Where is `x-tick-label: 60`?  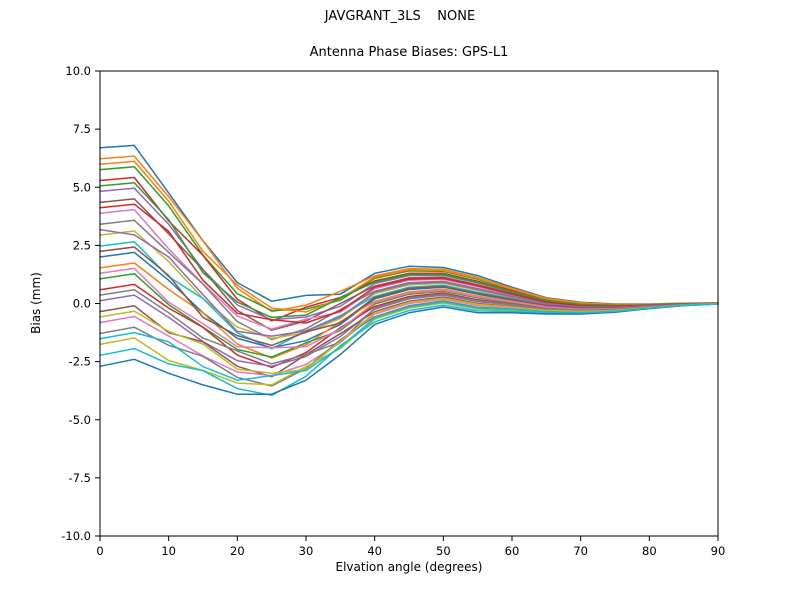 x-tick-label: 60 is located at coordinates (512, 551).